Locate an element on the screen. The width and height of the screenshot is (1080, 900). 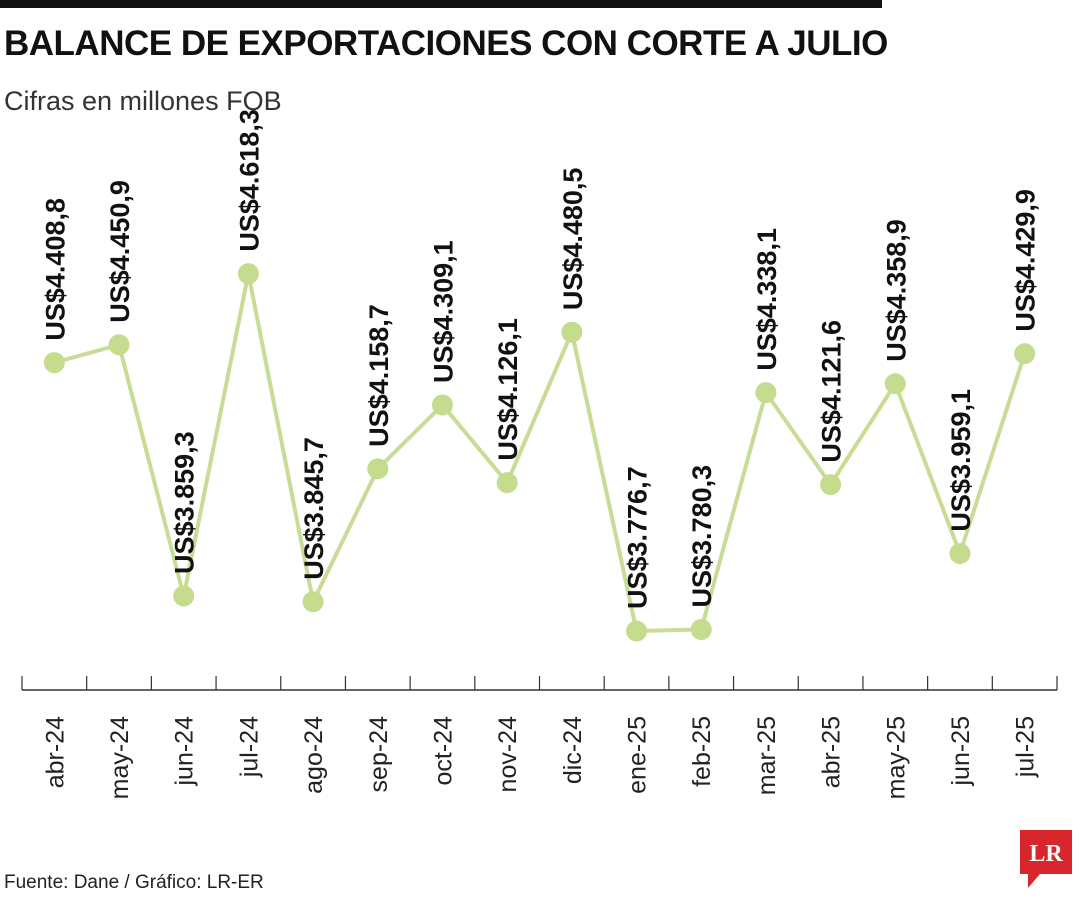
data-label: US$4.126,1 is located at coordinates (508, 389).